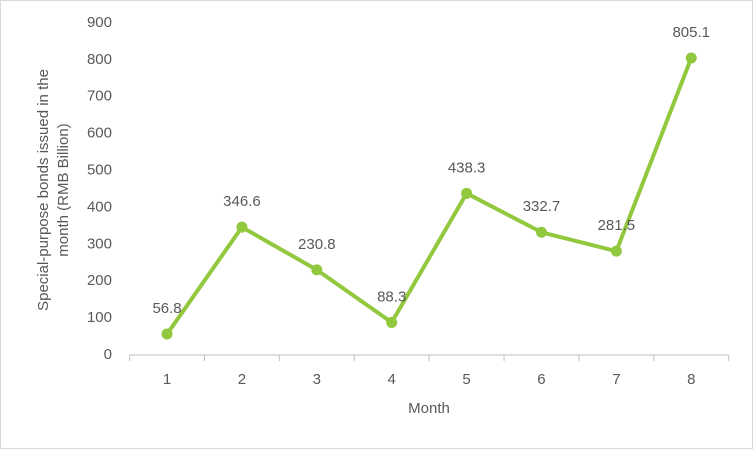 The image size is (753, 449). Describe the element at coordinates (99, 96) in the screenshot. I see `y-tick-label: 700` at that location.